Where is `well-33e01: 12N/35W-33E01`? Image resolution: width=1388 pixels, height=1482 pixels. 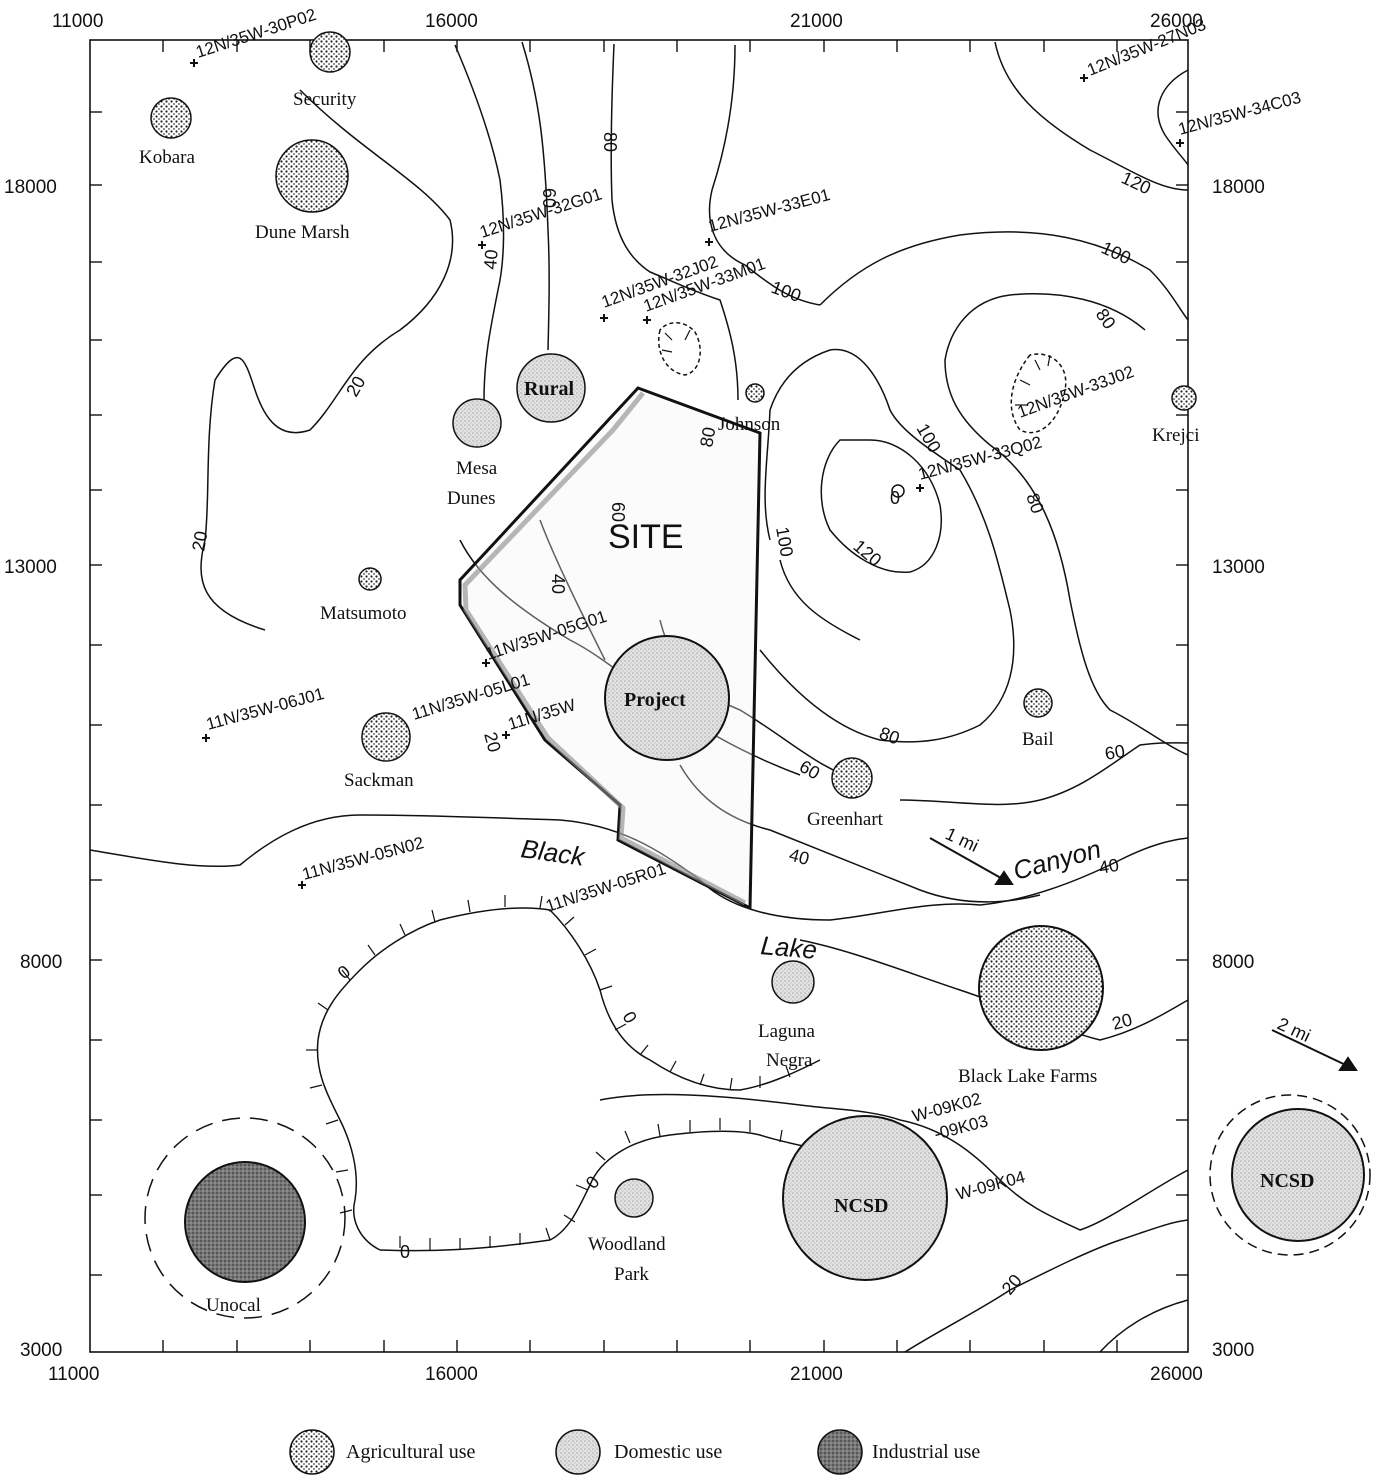 well-33e01: 12N/35W-33E01 is located at coordinates (769, 210).